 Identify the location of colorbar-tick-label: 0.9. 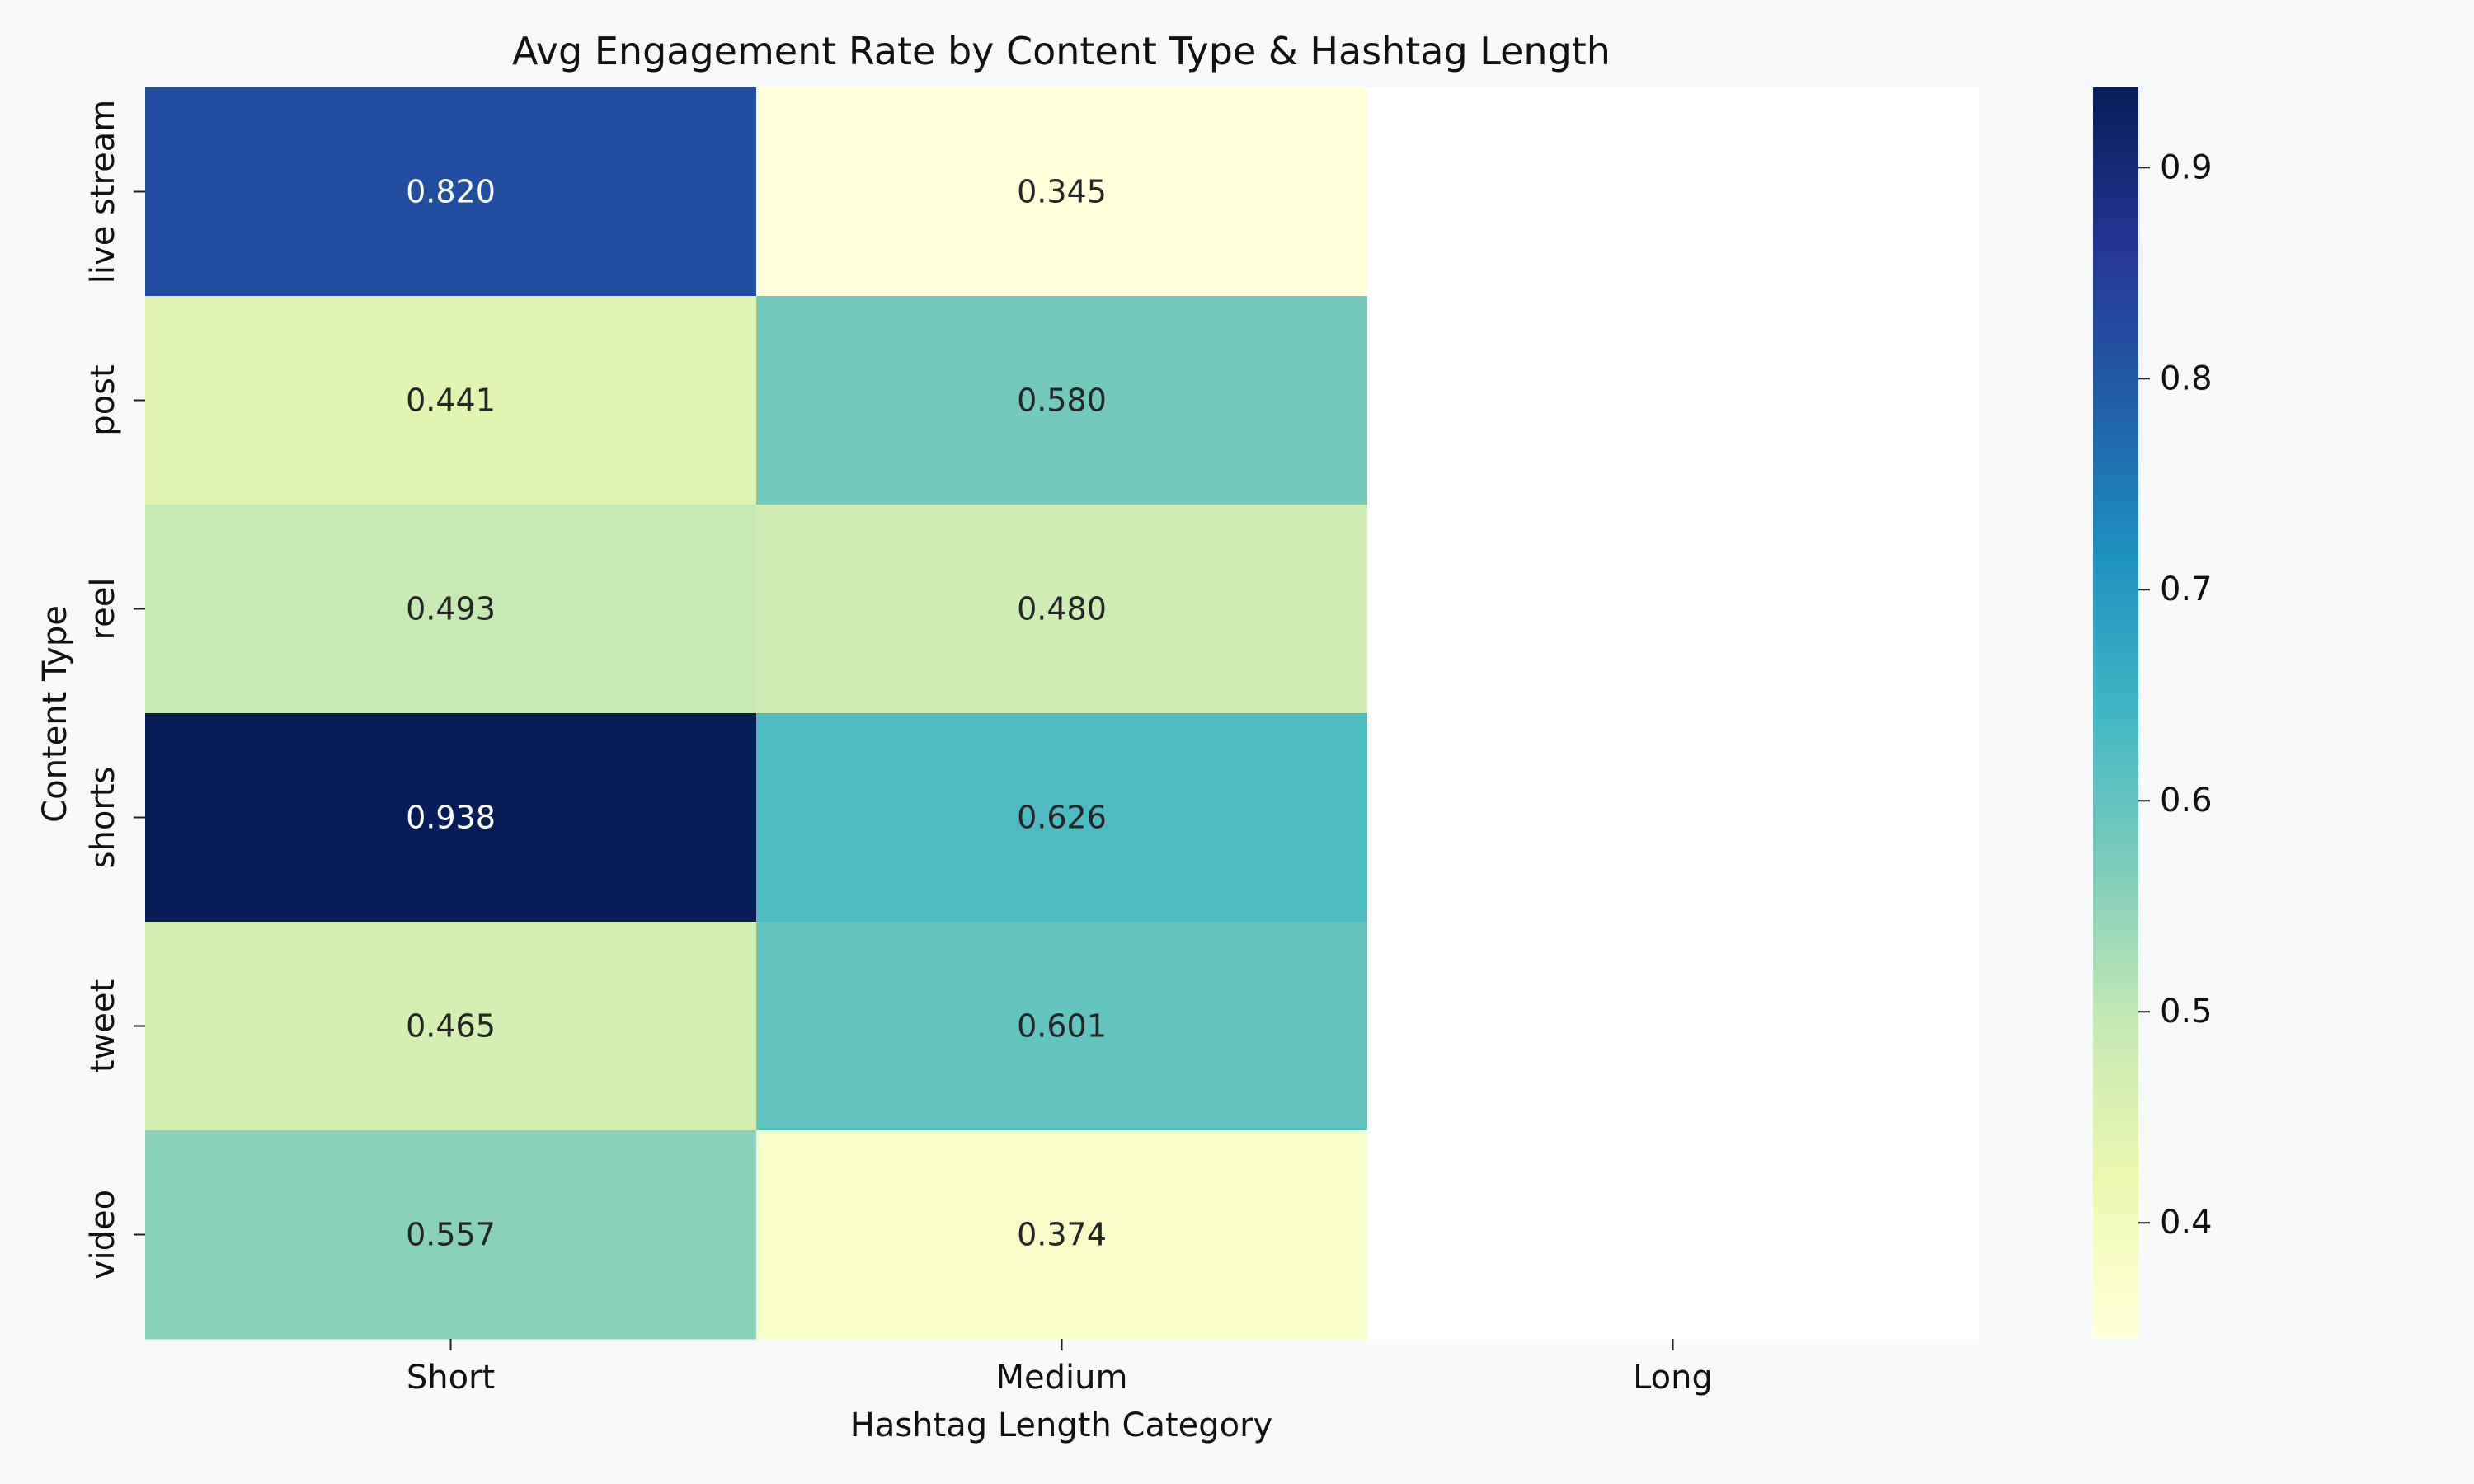
(2186, 167).